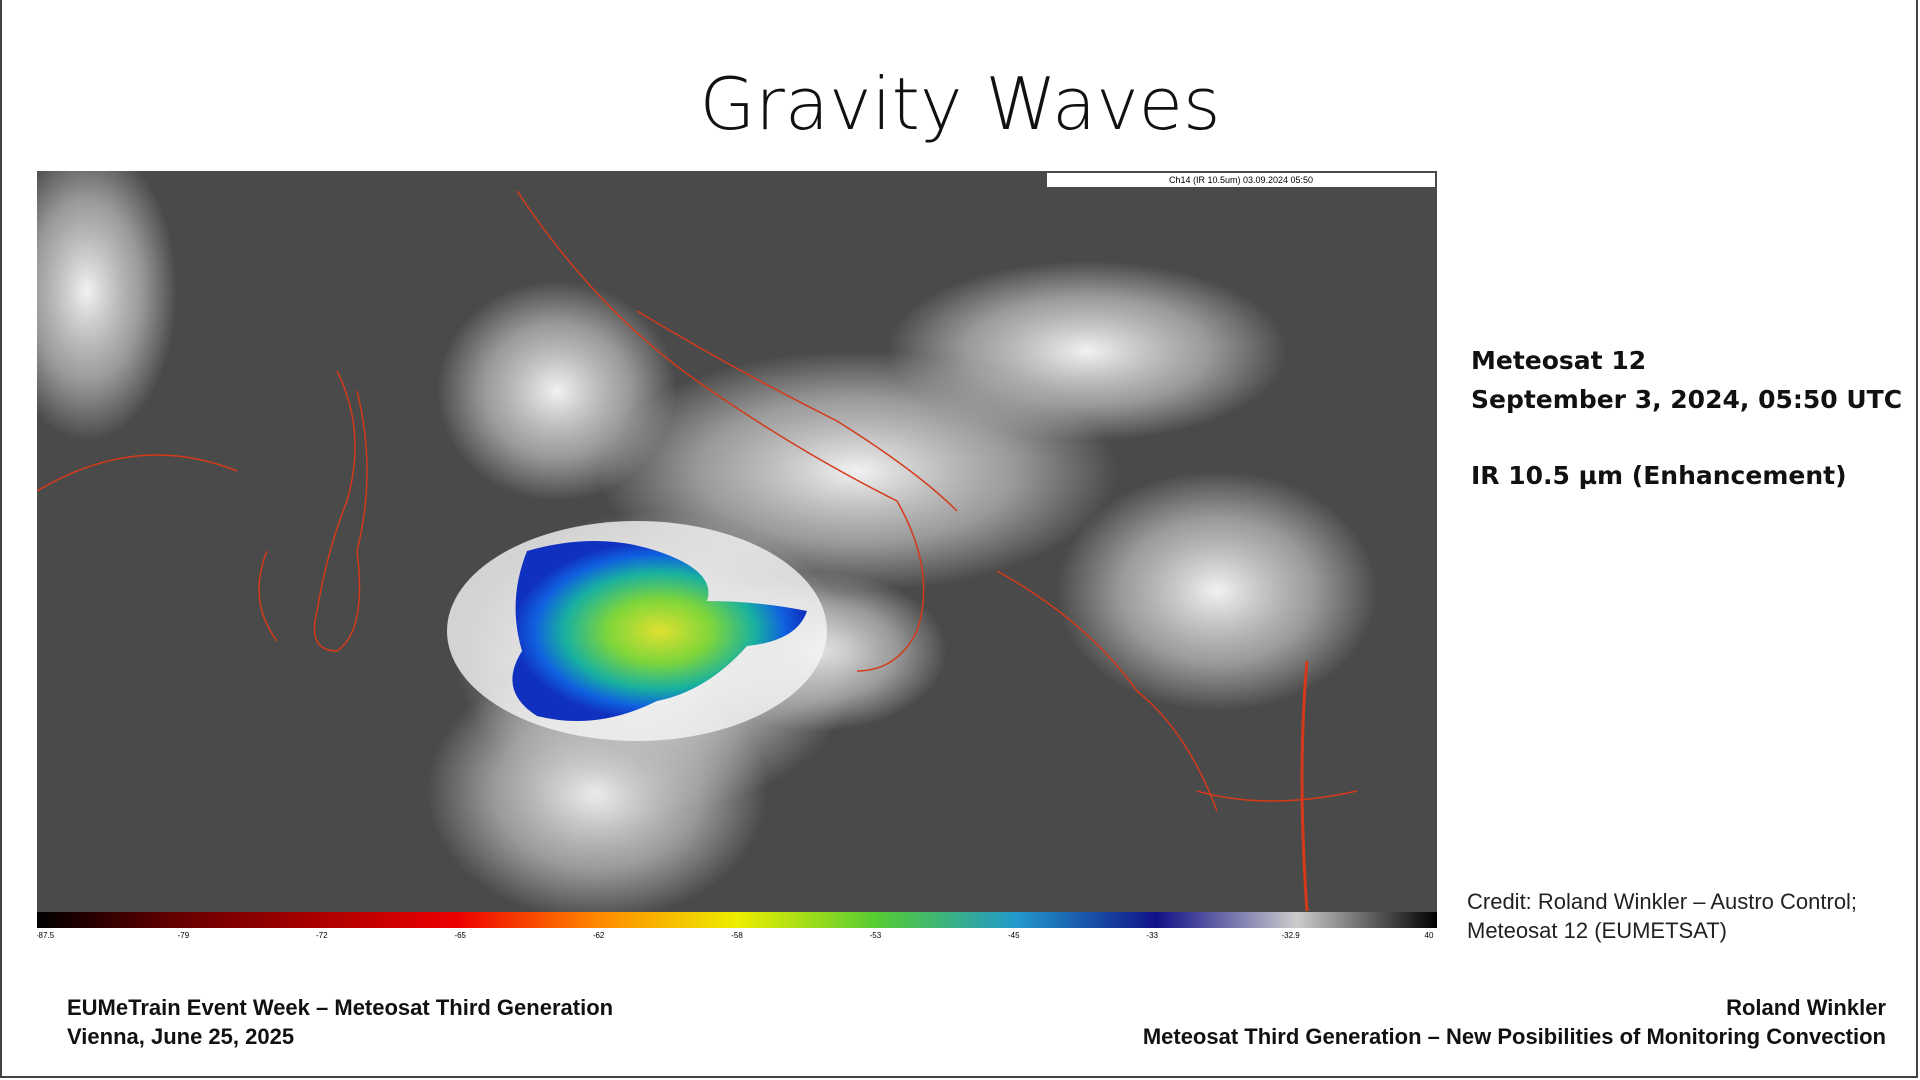 The image size is (1920, 1080). I want to click on colorbar-label: 40, so click(1429, 935).